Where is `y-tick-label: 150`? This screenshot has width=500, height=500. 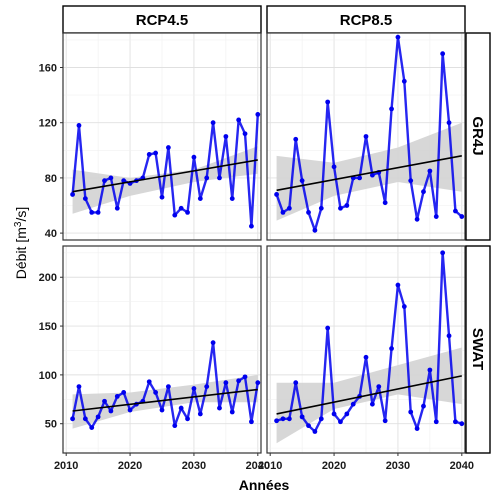 y-tick-label: 150 is located at coordinates (48, 327).